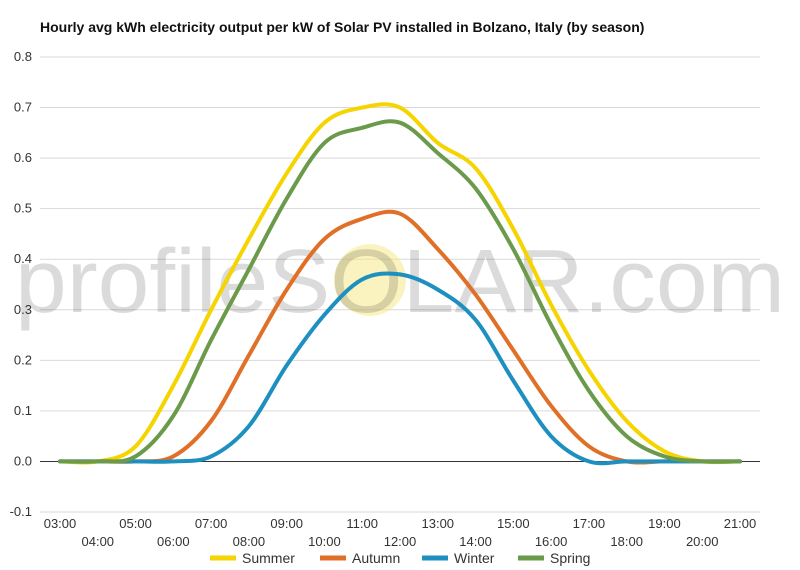  Describe the element at coordinates (626, 541) in the screenshot. I see `x-tick-label: 18:00` at that location.